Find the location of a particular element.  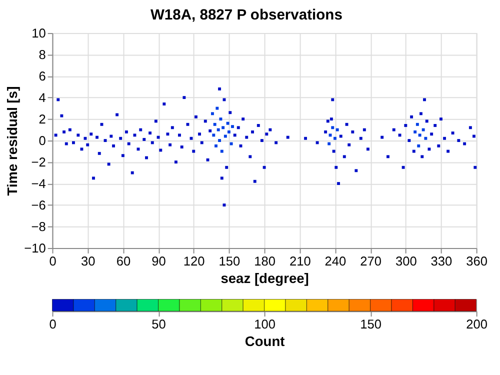

y-tick-label: −4 is located at coordinates (38, 183).